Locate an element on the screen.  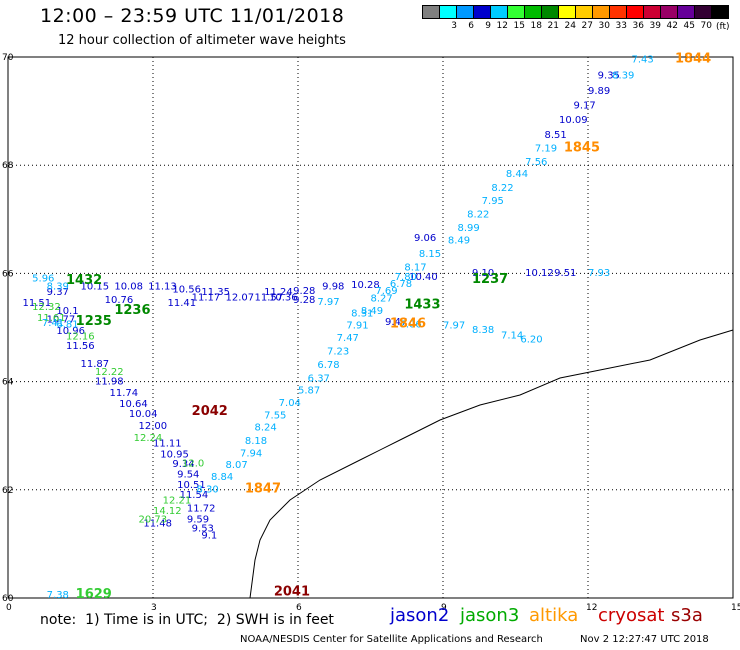
data-point-altika: 7.55 is located at coordinates (275, 415).